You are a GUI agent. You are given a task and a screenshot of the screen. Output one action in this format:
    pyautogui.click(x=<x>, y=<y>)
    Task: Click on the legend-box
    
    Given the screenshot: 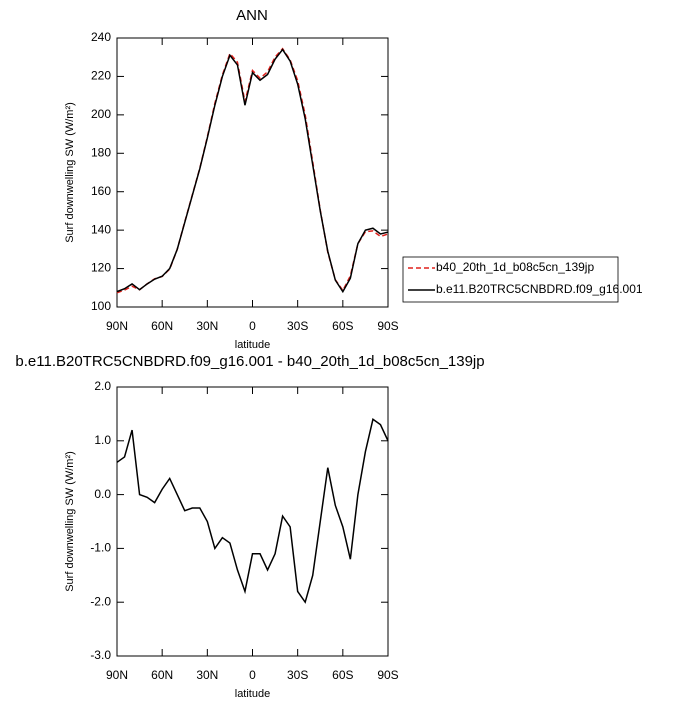 What is the action you would take?
    pyautogui.click(x=510, y=279)
    